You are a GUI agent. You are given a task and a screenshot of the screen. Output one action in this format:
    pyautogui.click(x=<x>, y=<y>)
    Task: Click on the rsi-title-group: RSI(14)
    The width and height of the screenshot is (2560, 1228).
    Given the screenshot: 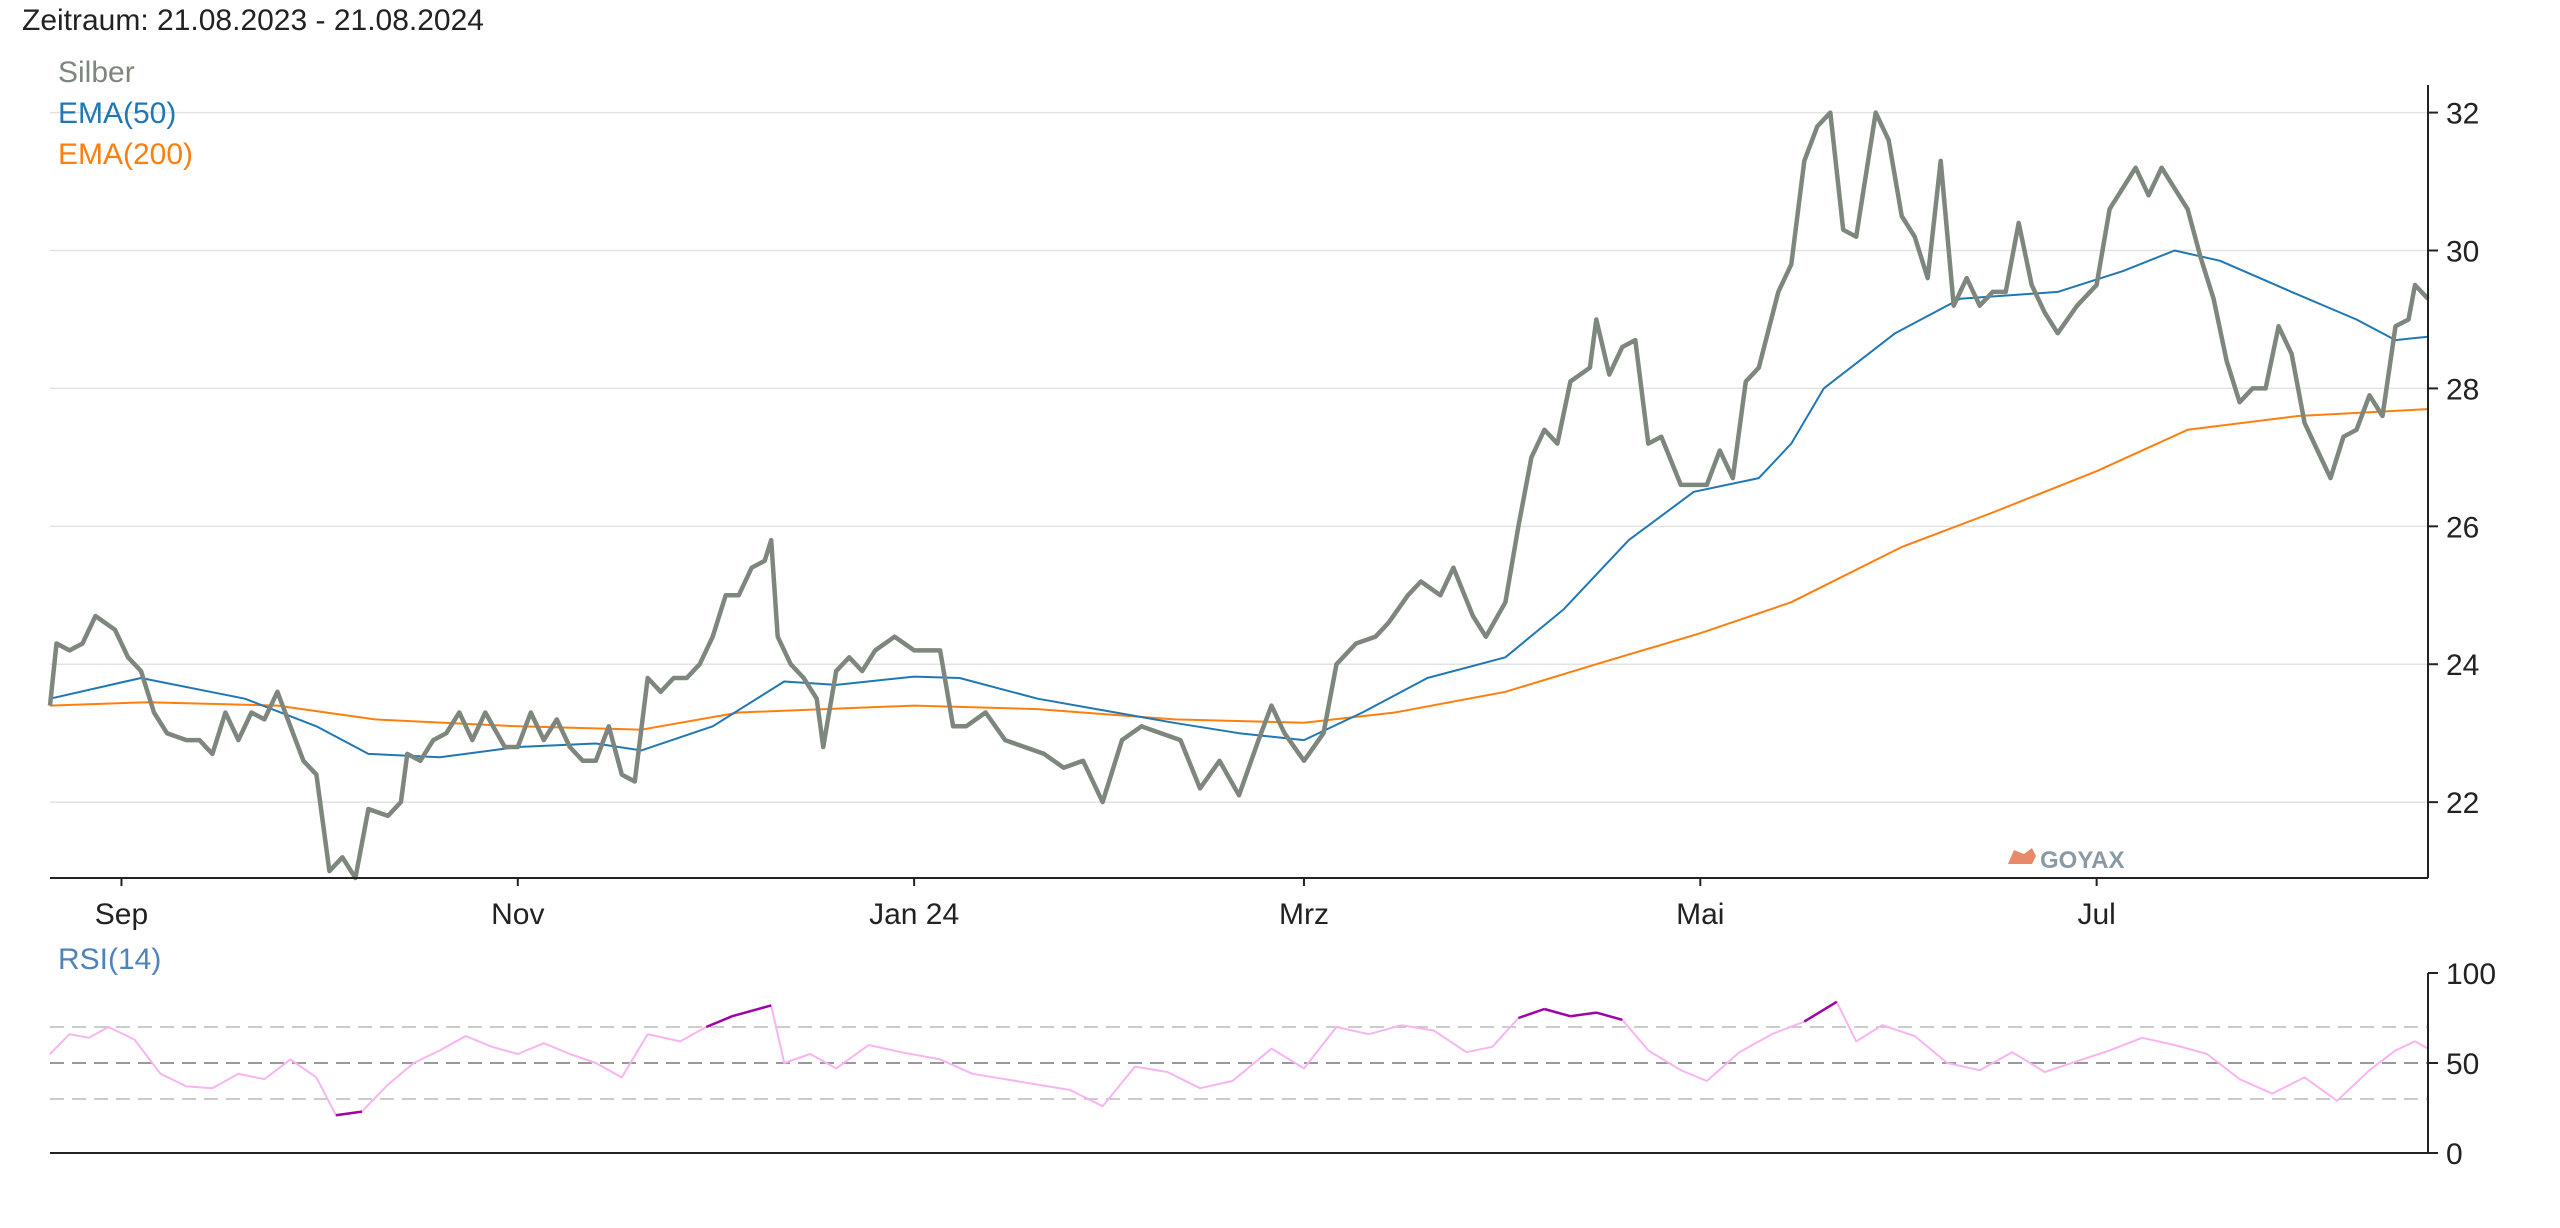 What is the action you would take?
    pyautogui.click(x=109, y=959)
    